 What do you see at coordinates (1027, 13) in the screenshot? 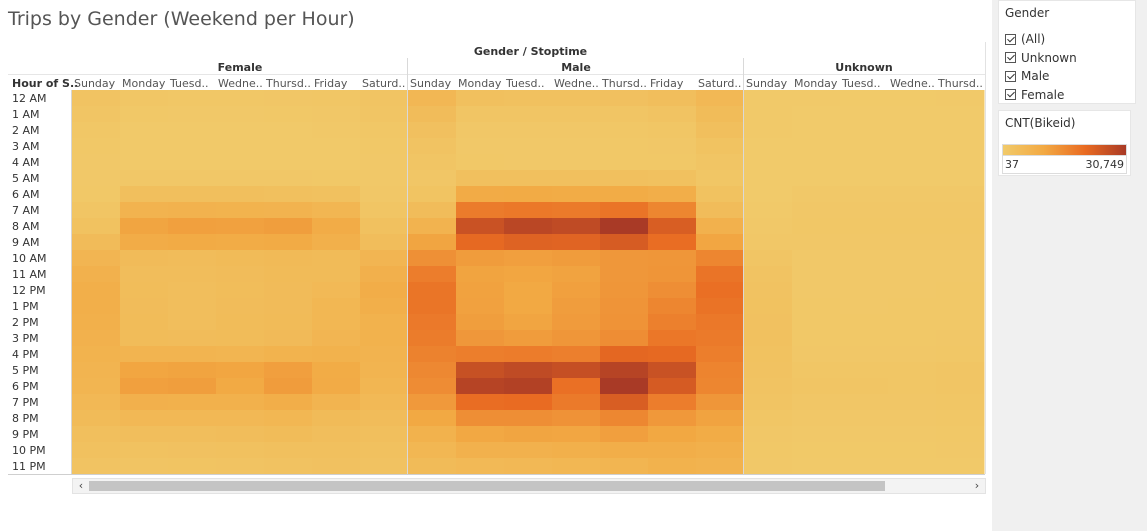
I see `gender-filter-title: Gender` at bounding box center [1027, 13].